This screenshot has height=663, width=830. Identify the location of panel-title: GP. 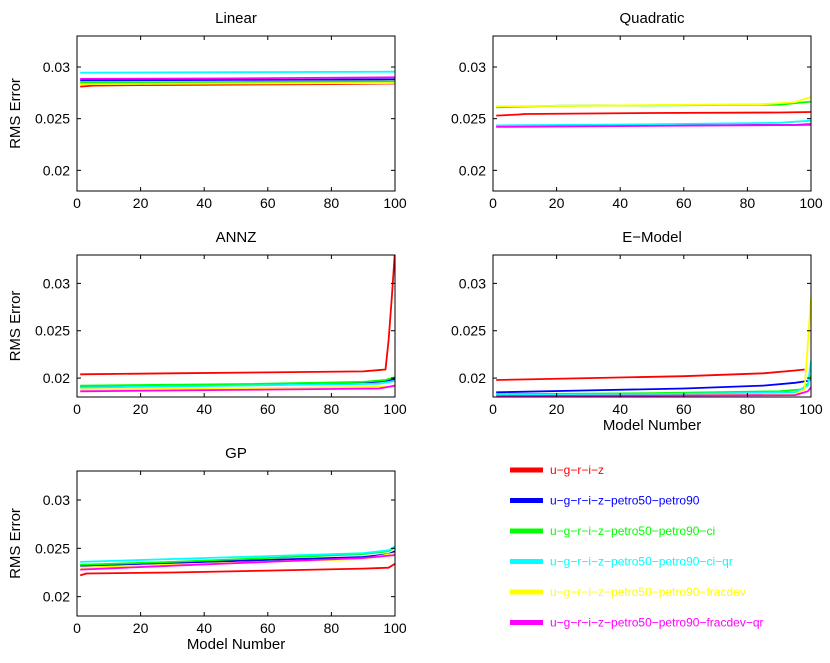
(236, 453).